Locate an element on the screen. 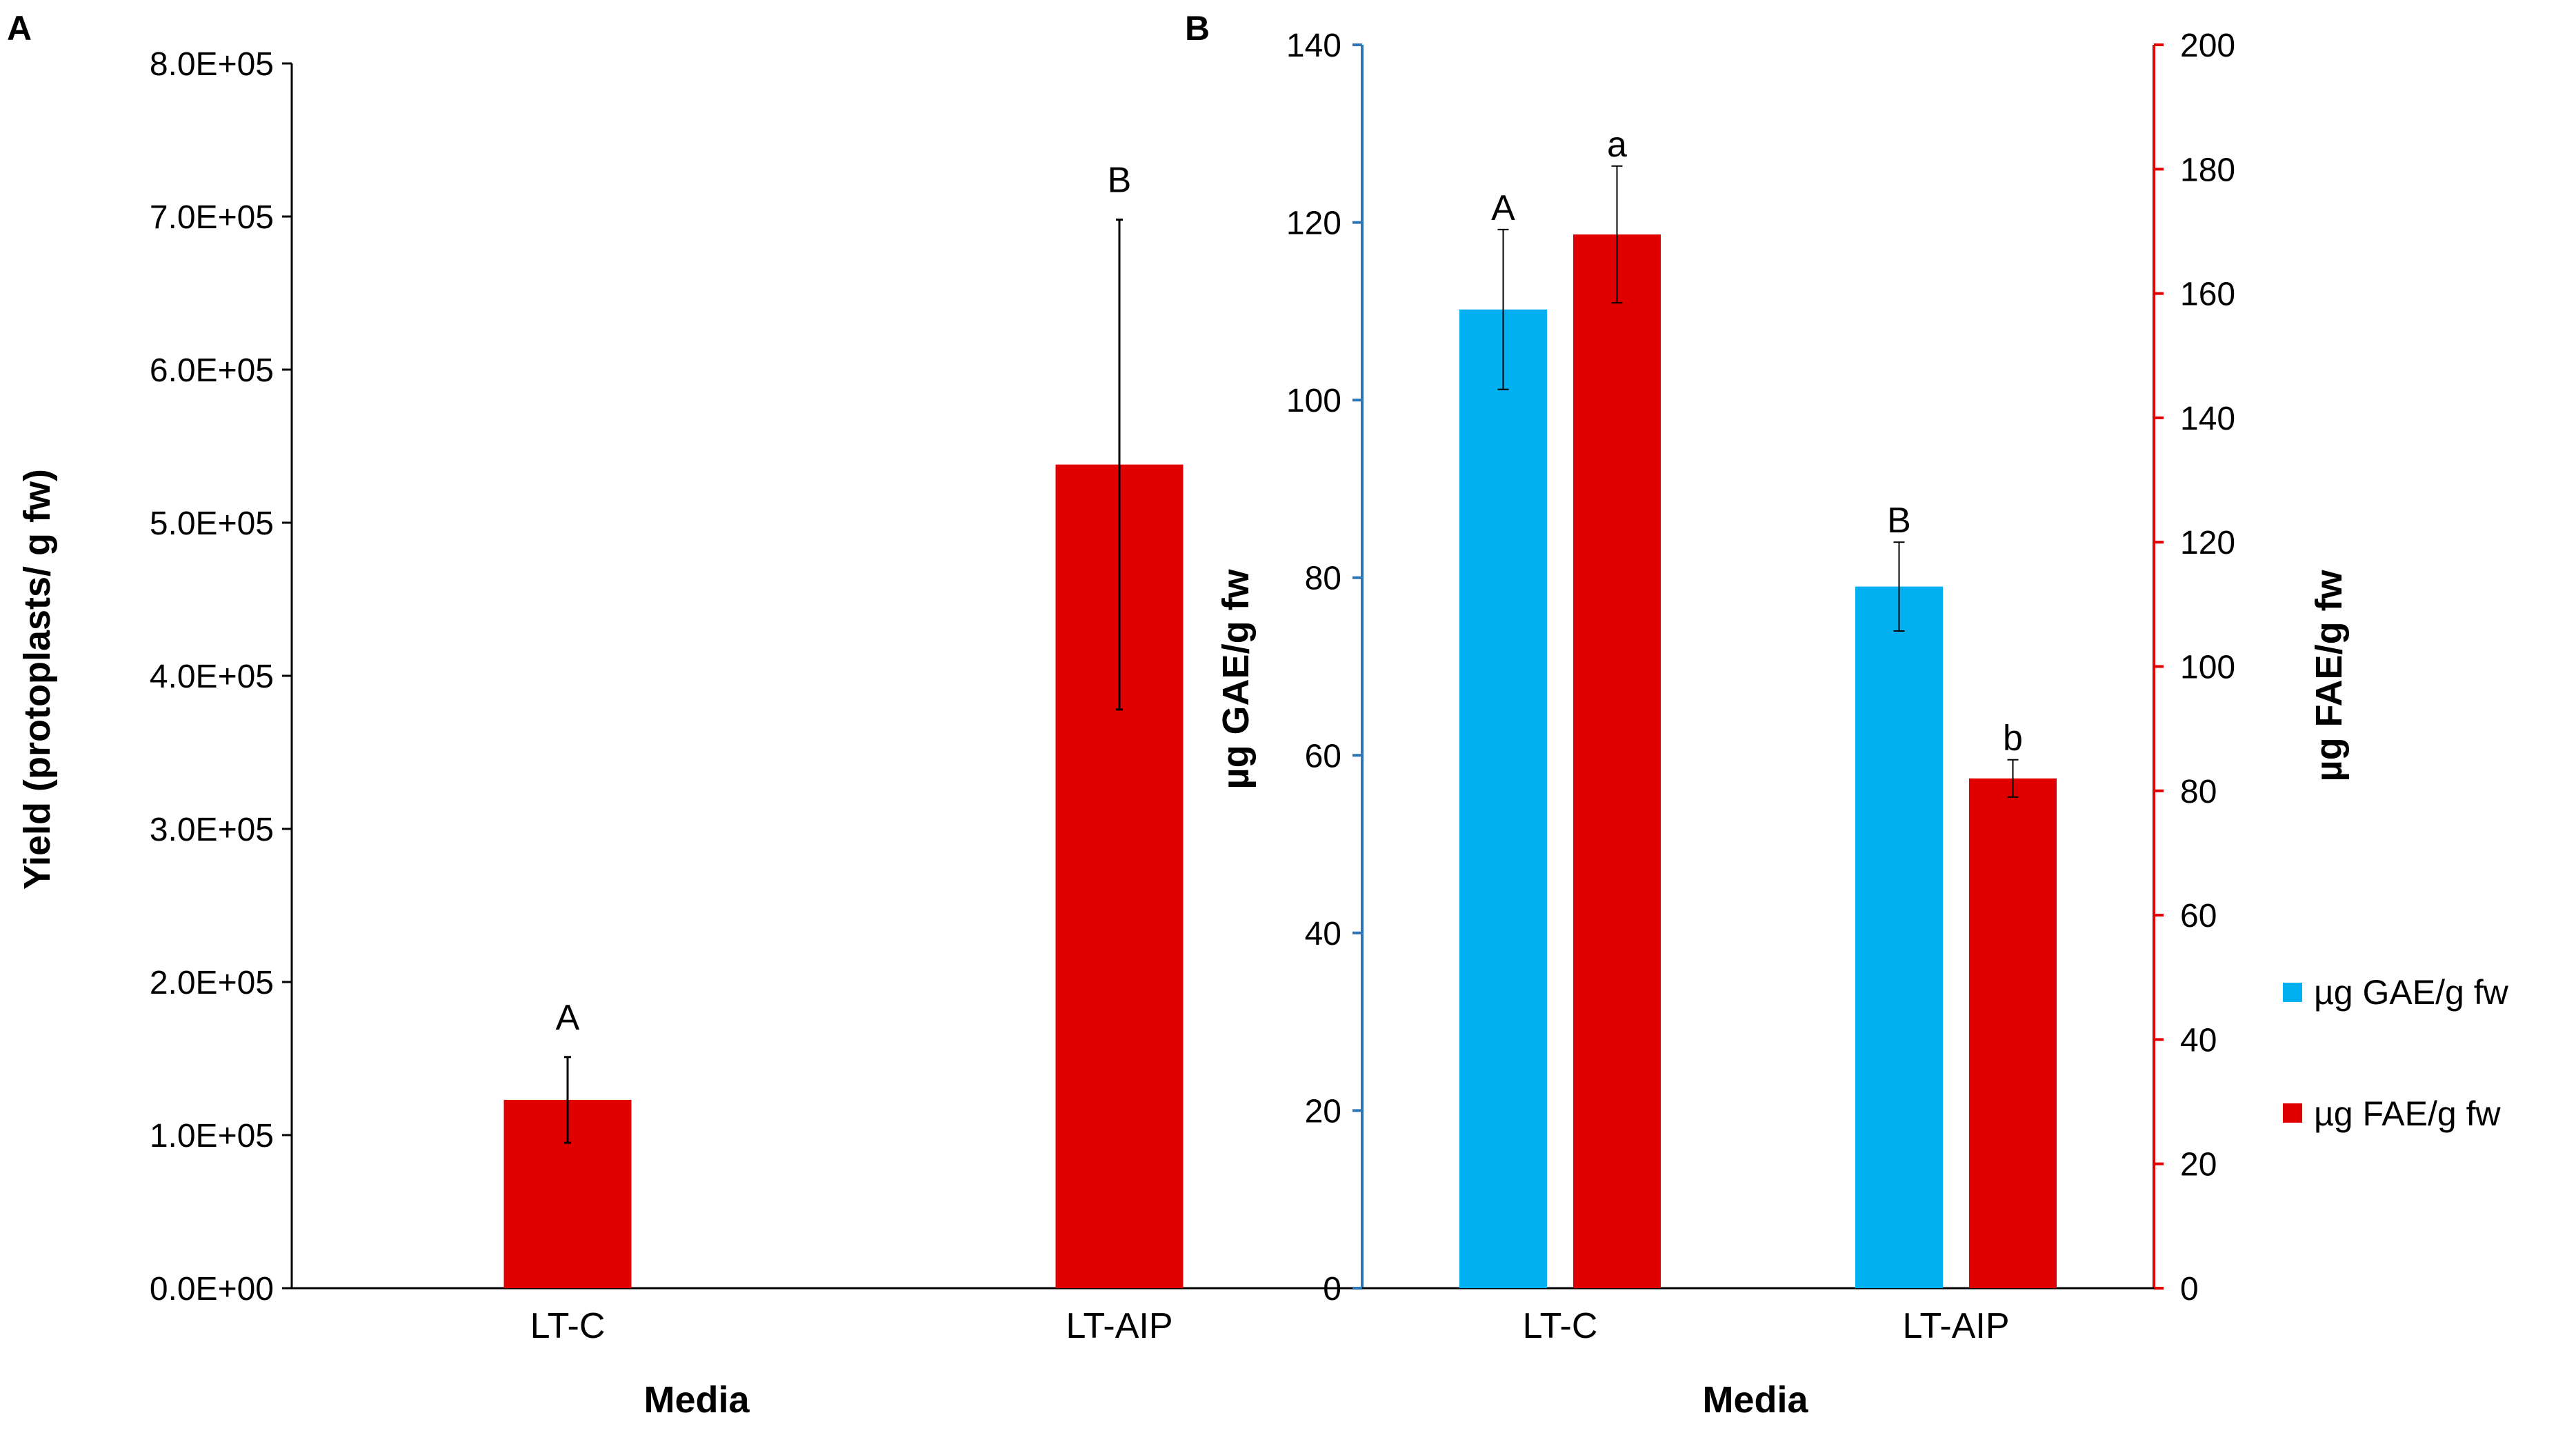 The height and width of the screenshot is (1433, 2576). chart-b-category-label: LT-C is located at coordinates (1560, 1326).